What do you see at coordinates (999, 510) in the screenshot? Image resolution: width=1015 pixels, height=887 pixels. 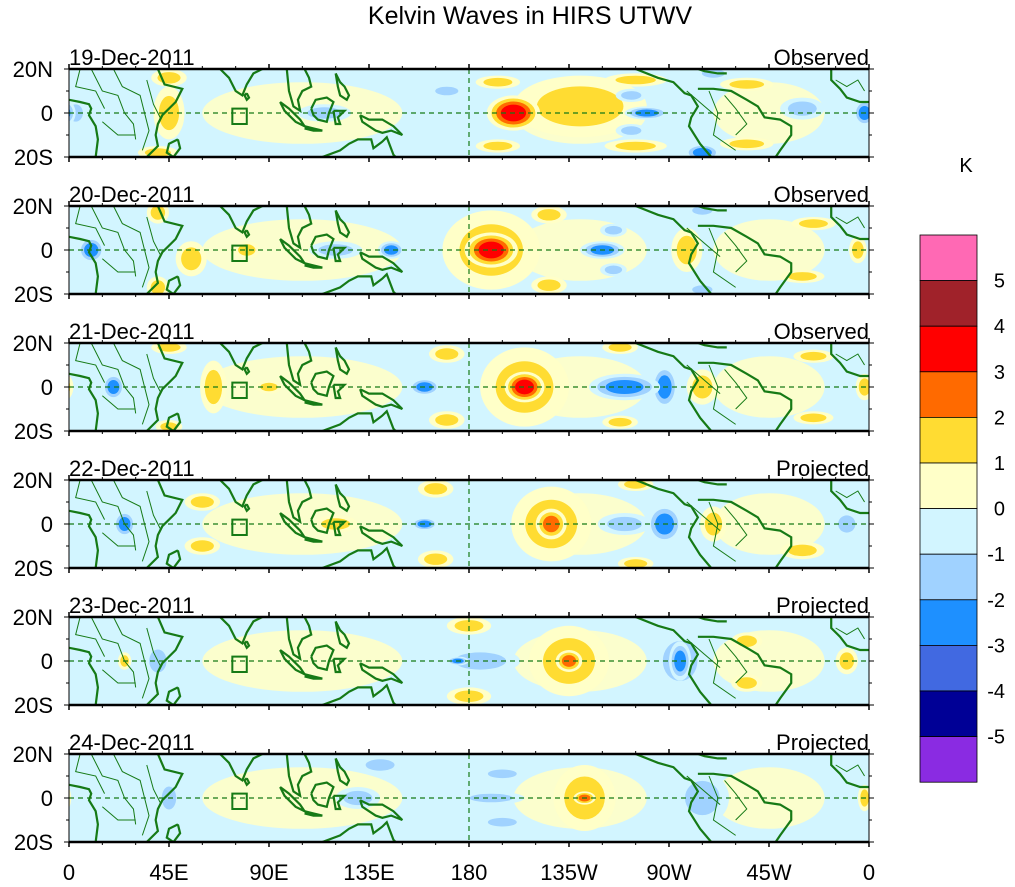 I see `colorbar-tick-label: 0` at bounding box center [999, 510].